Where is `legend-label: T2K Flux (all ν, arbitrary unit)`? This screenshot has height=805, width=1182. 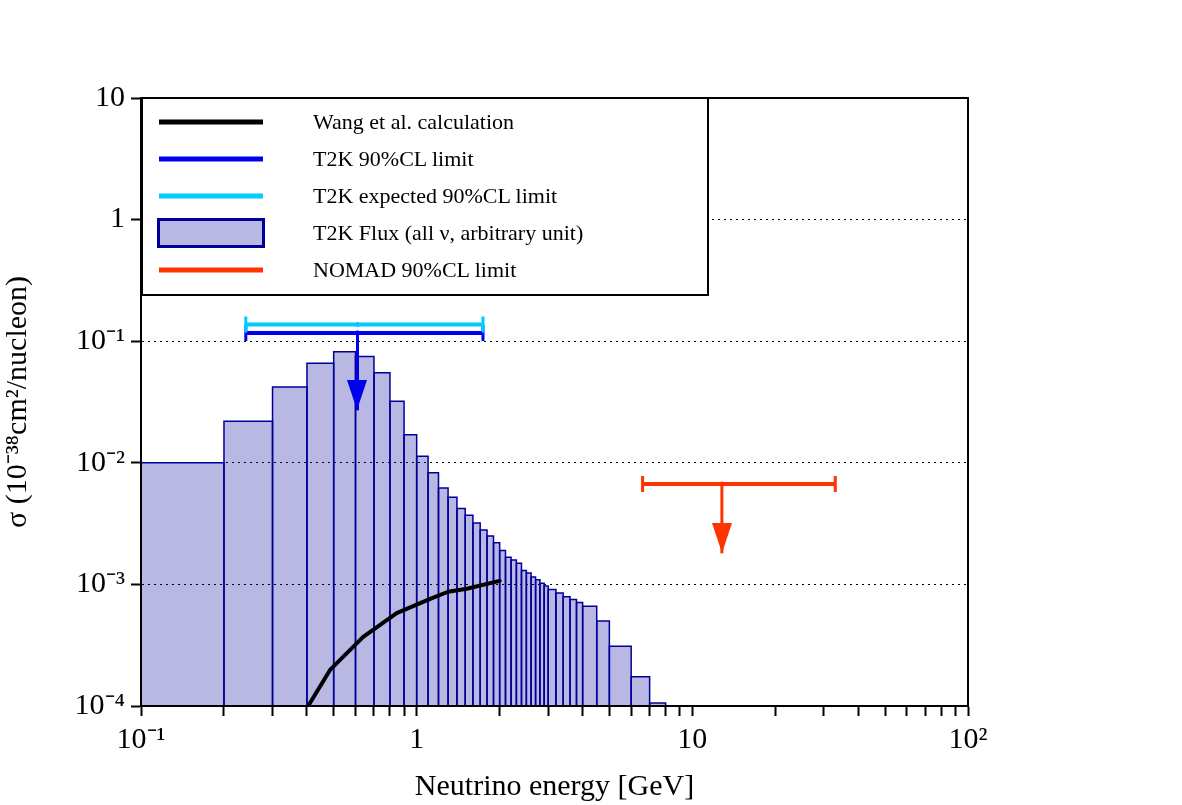 legend-label: T2K Flux (all ν, arbitrary unit) is located at coordinates (448, 232).